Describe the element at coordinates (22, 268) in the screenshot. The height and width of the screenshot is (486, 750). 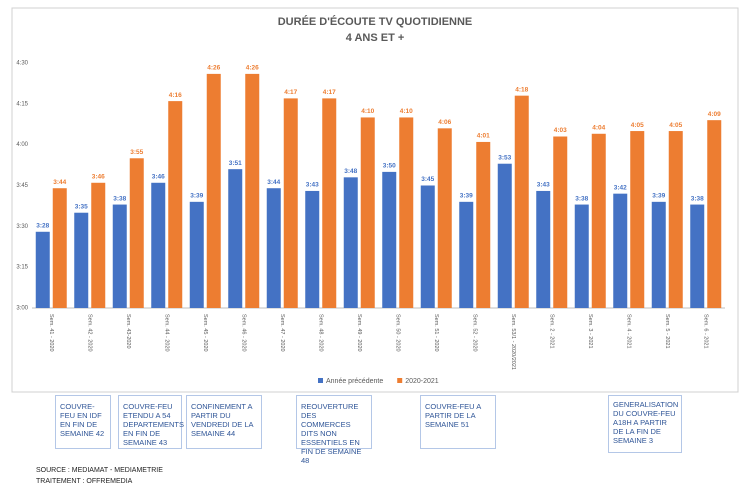
I see `y-tick-label: 3:15` at that location.